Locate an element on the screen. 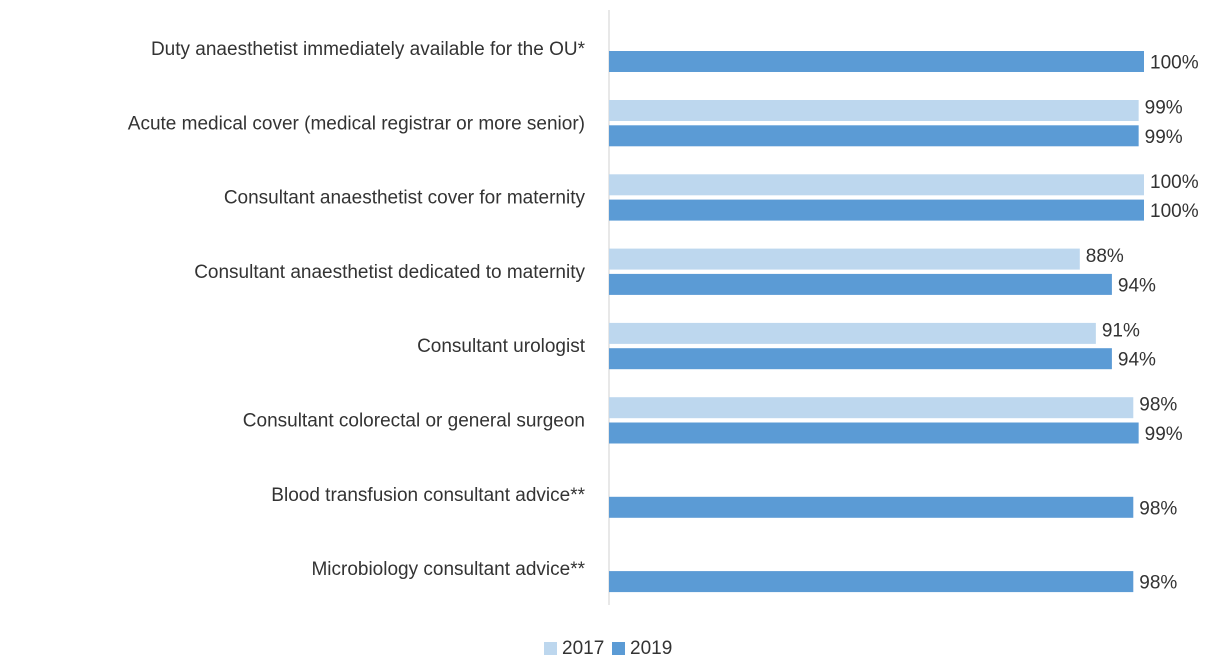  legend-label: 2017 is located at coordinates (583, 648).